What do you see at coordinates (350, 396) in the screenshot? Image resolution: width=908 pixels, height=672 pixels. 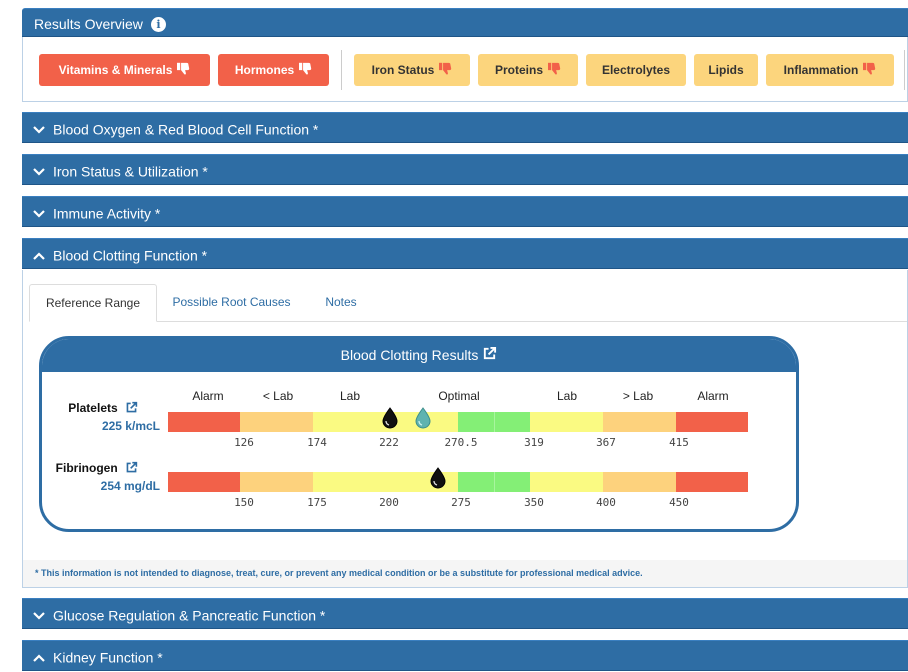 I see `range-label-lab-low: Lab` at bounding box center [350, 396].